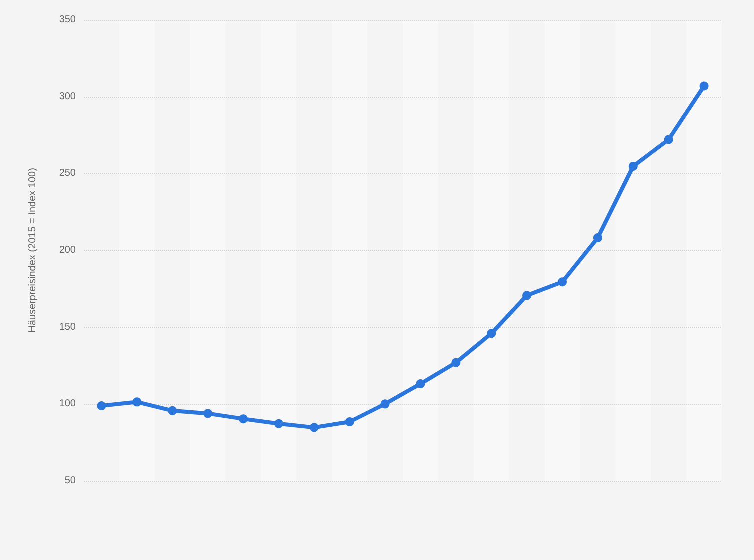  Describe the element at coordinates (67, 96) in the screenshot. I see `y-tick-label: 300` at that location.